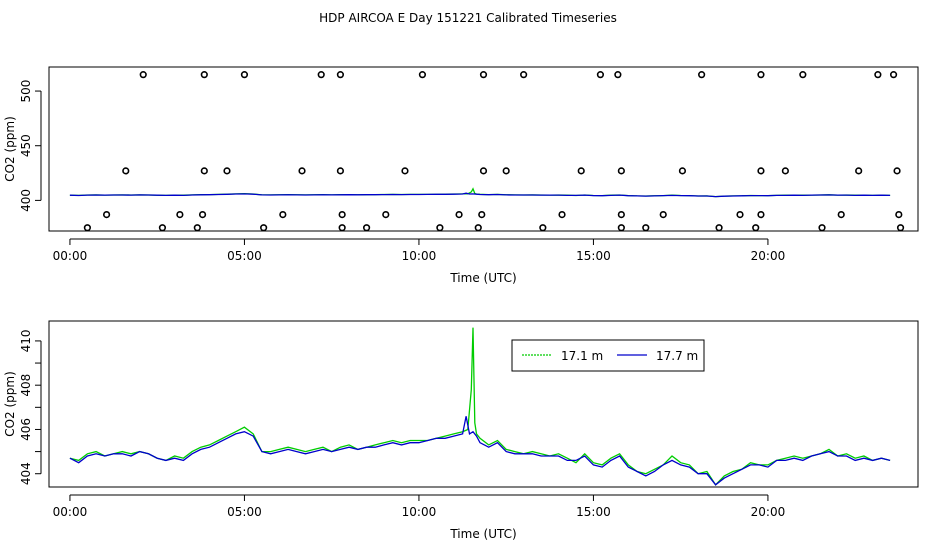 This screenshot has width=936, height=540. Describe the element at coordinates (10, 404) in the screenshot. I see `y-axis-label-bottom: CO2 (ppm)` at that location.